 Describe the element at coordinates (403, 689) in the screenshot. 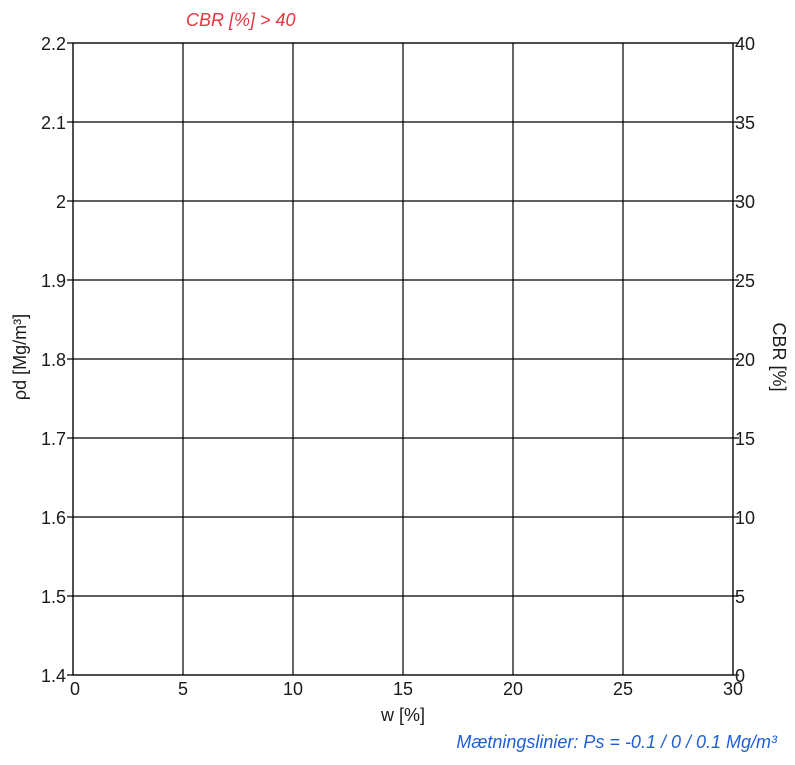

I see `x-tick-label: 15` at that location.